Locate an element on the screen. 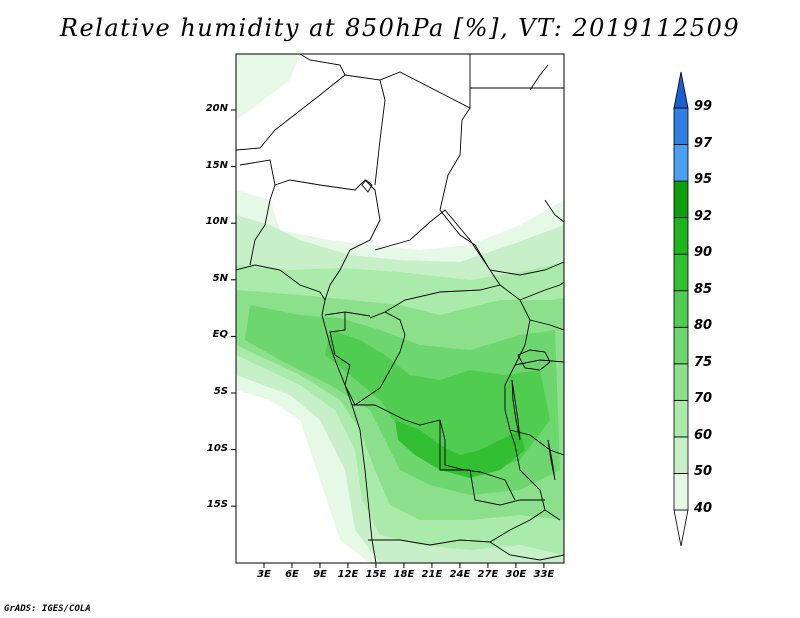 The width and height of the screenshot is (800, 618). colorbar-over-triangle is located at coordinates (681, 90).